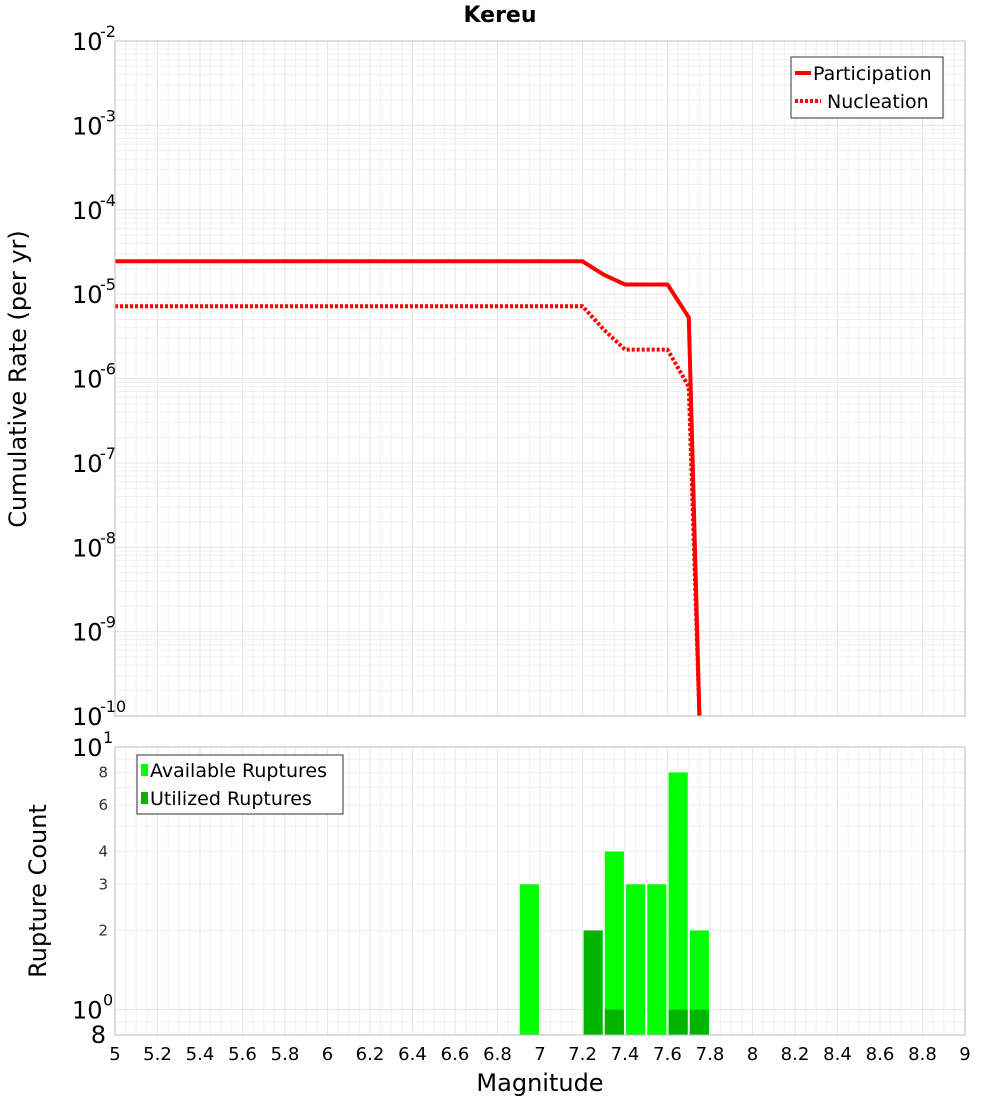 This screenshot has width=1000, height=1100. Describe the element at coordinates (327, 1054) in the screenshot. I see `x-tick-label: 6` at that location.